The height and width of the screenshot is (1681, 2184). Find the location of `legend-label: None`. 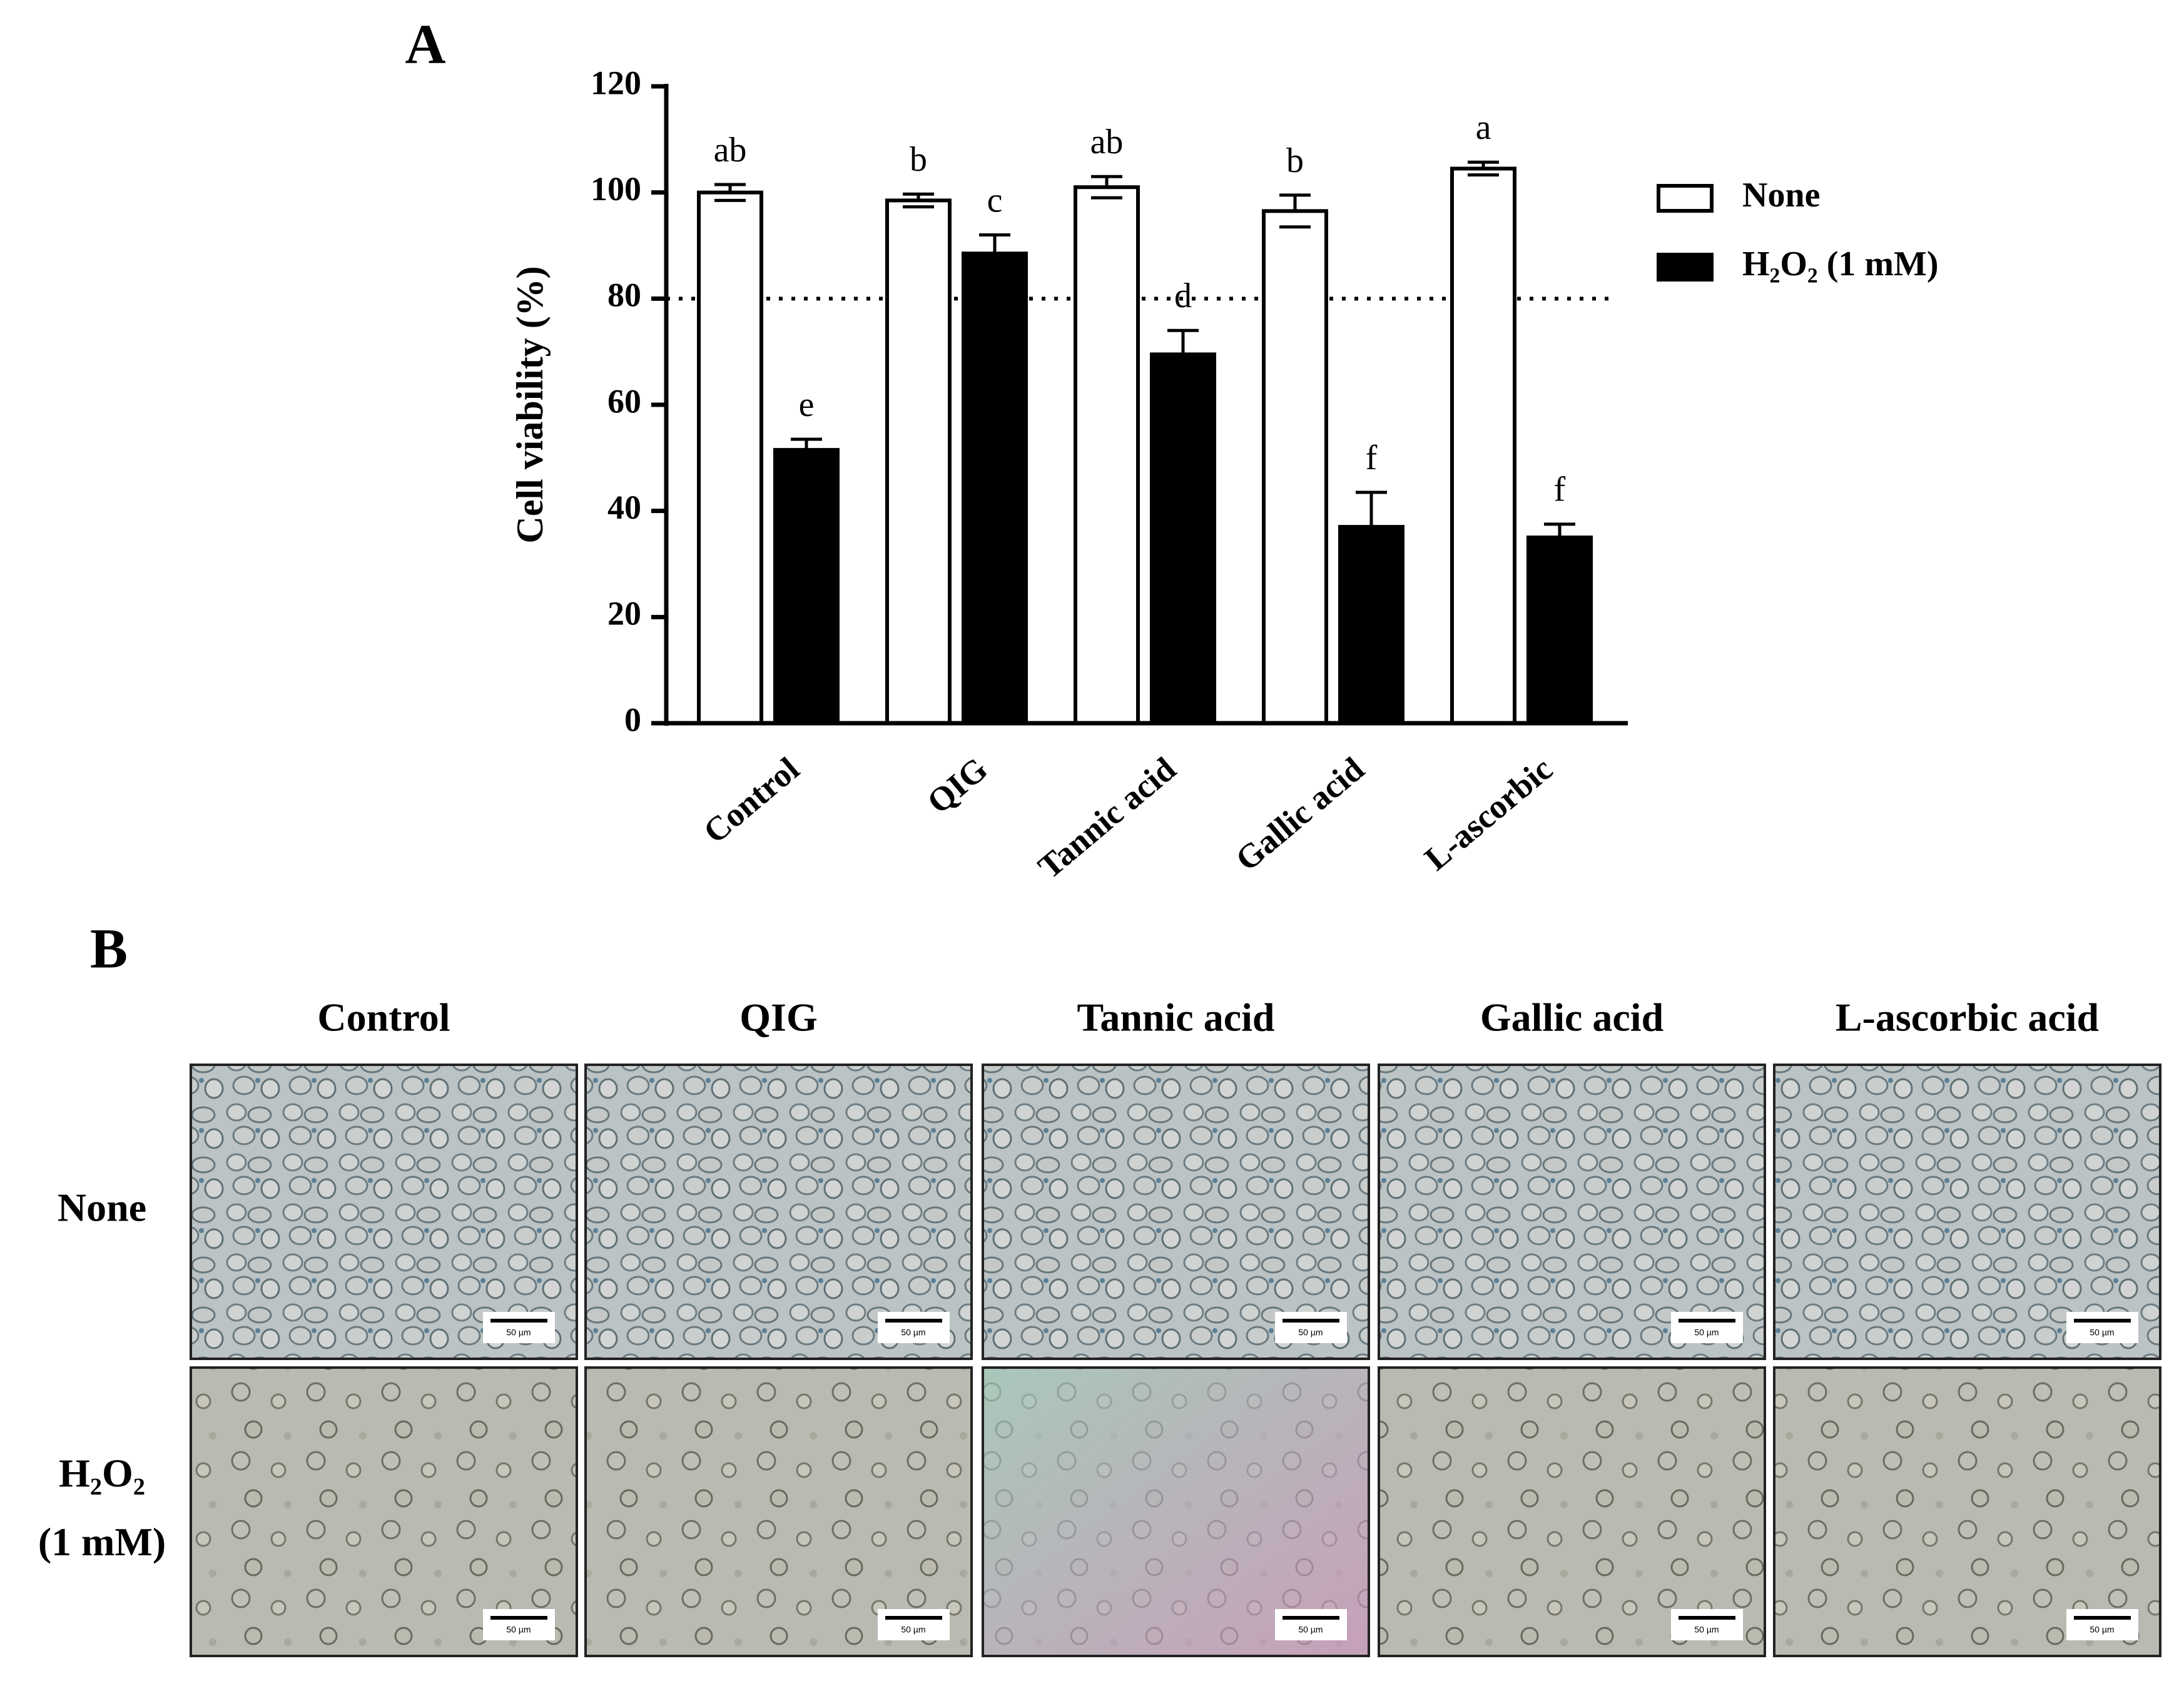

legend-label: None is located at coordinates (1781, 195).